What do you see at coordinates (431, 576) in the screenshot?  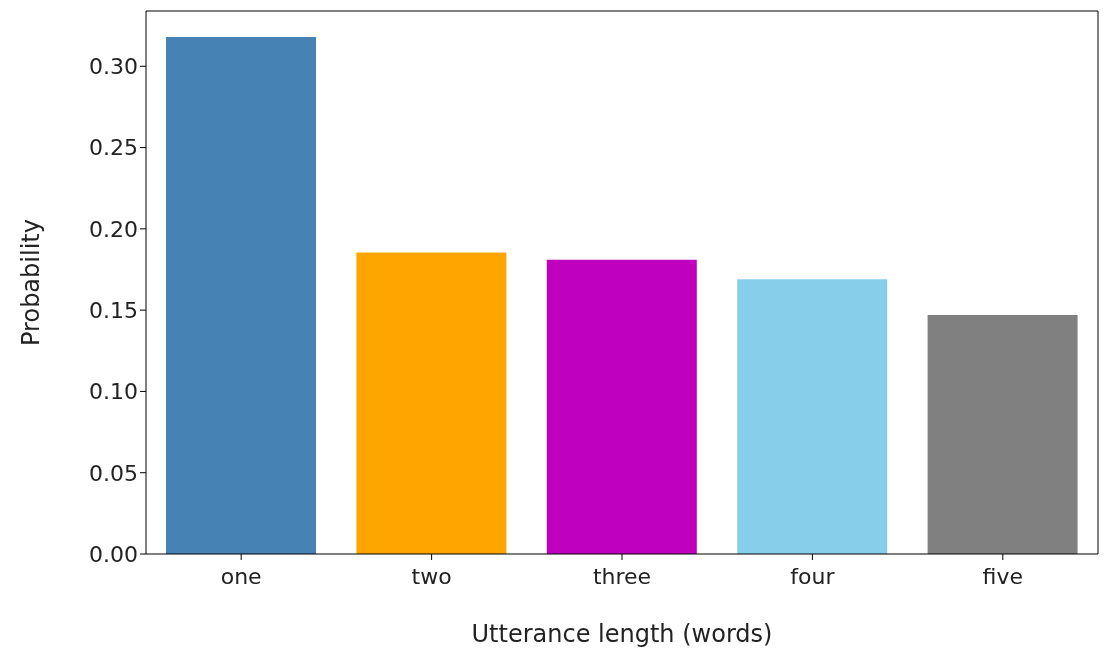 I see `x-tick-label: two` at bounding box center [431, 576].